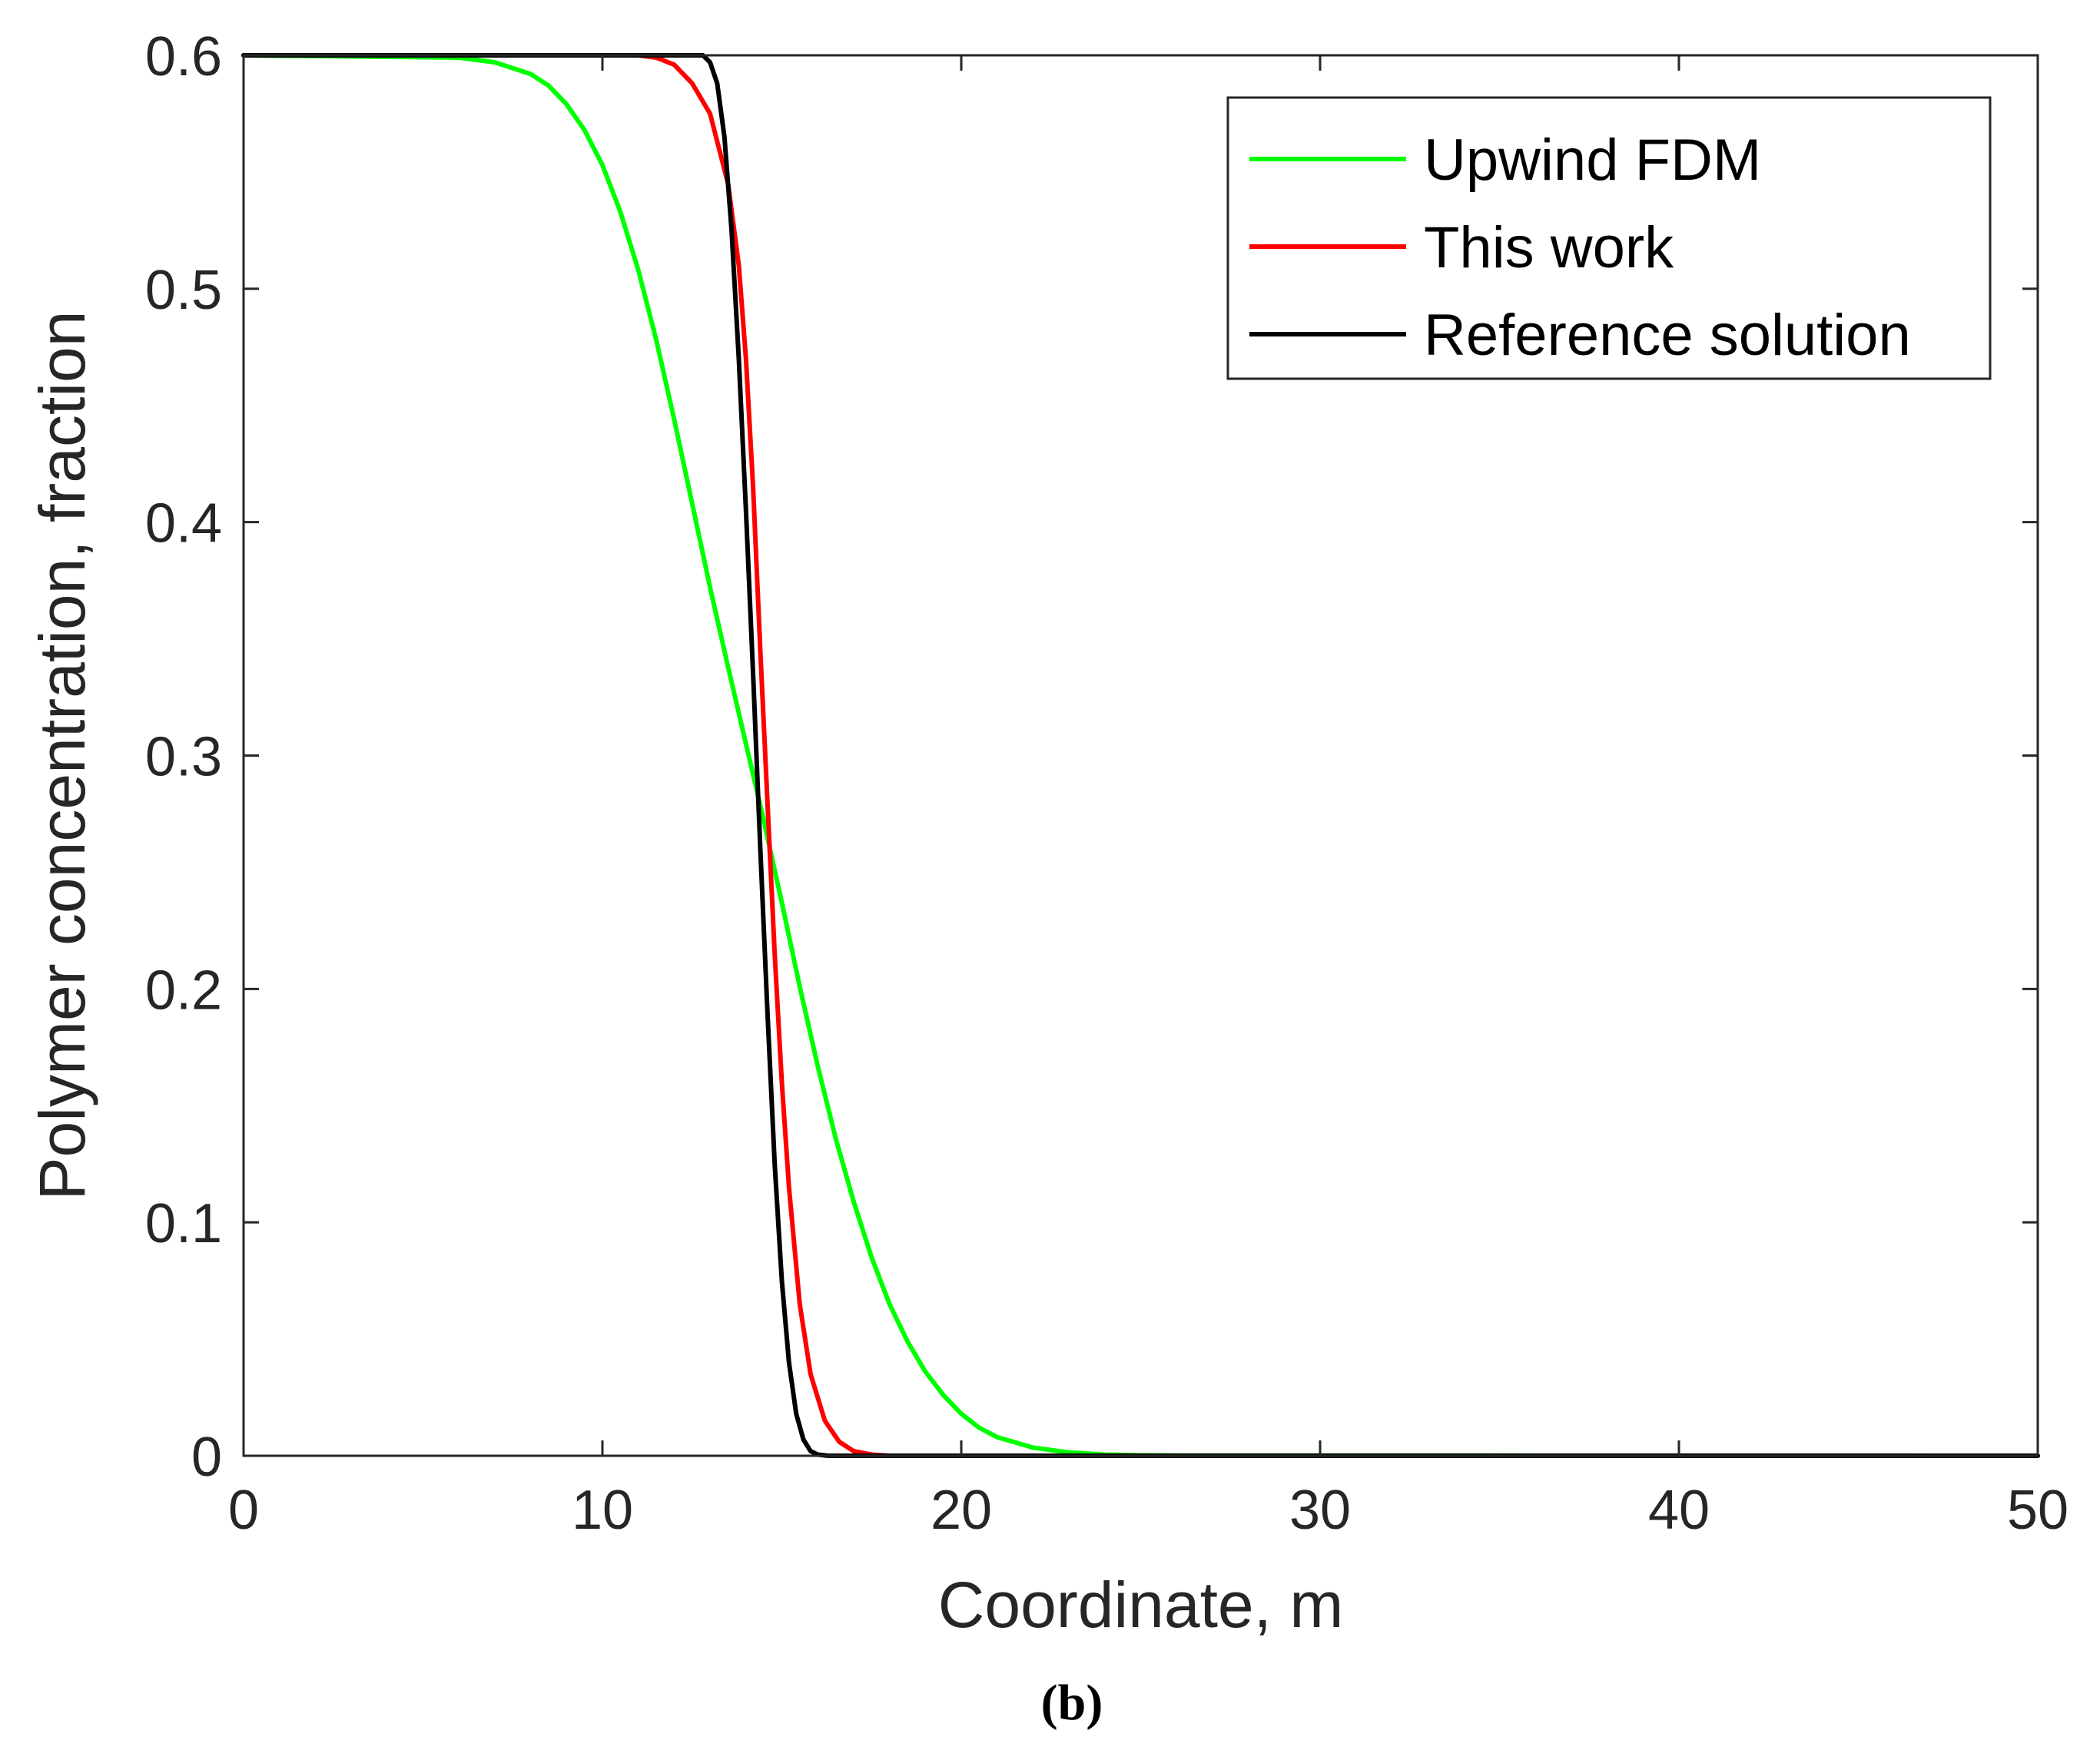 The width and height of the screenshot is (2100, 1750). What do you see at coordinates (1593, 161) in the screenshot?
I see `legend-label: Upwind FDM` at bounding box center [1593, 161].